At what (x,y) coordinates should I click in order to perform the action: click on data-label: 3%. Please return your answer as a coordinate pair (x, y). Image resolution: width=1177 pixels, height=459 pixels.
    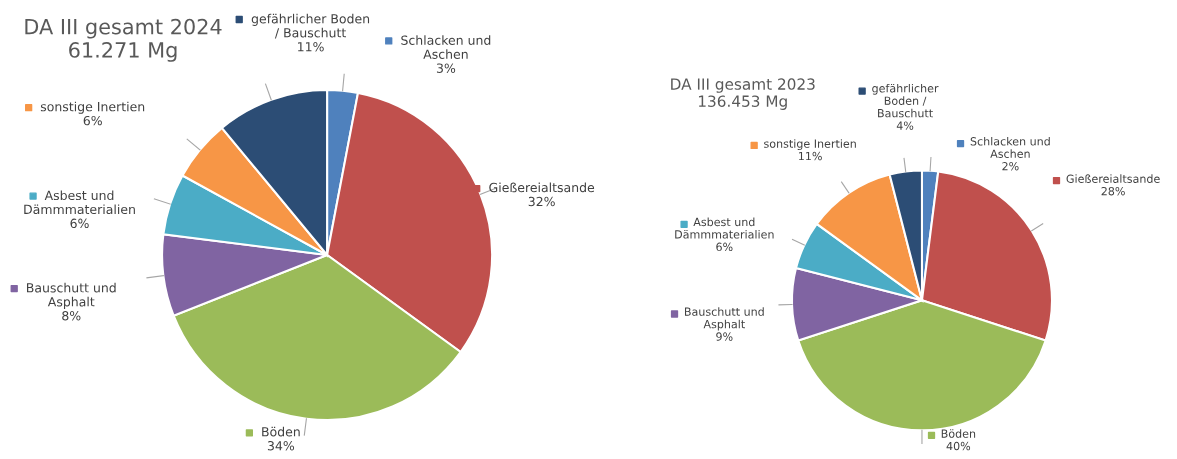
    Looking at the image, I should click on (446, 68).